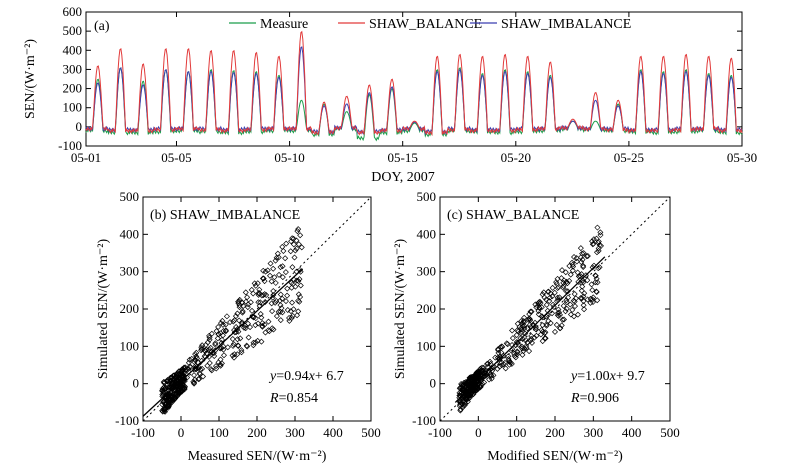  What do you see at coordinates (130, 308) in the screenshot?
I see `ytick-label: 200` at bounding box center [130, 308].